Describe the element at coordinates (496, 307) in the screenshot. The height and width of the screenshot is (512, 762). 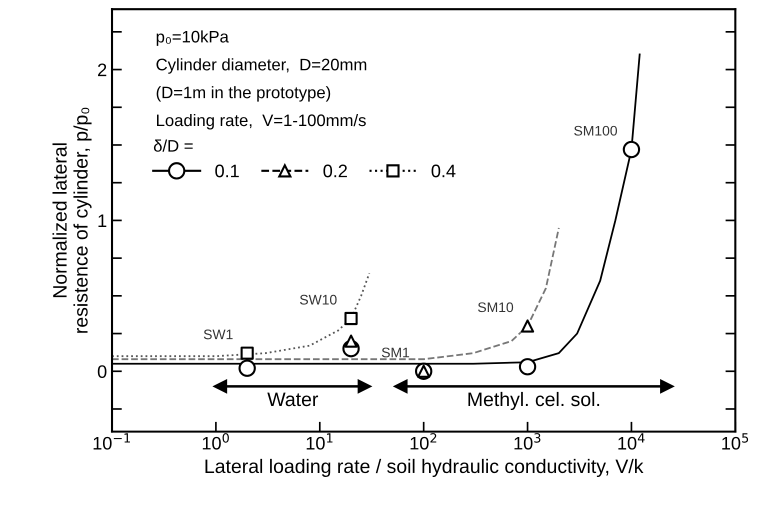
I see `annotation: SM10` at that location.